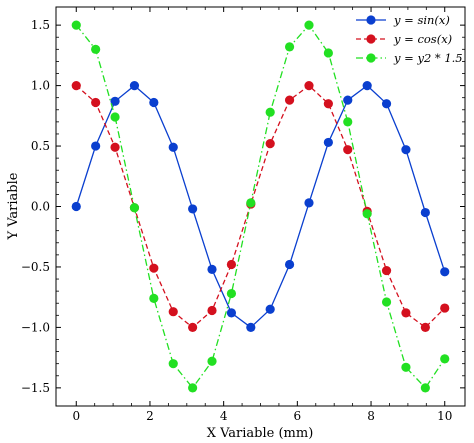 This screenshot has width=474, height=443. What do you see at coordinates (150, 416) in the screenshot?
I see `x-tick-label: 2` at bounding box center [150, 416].